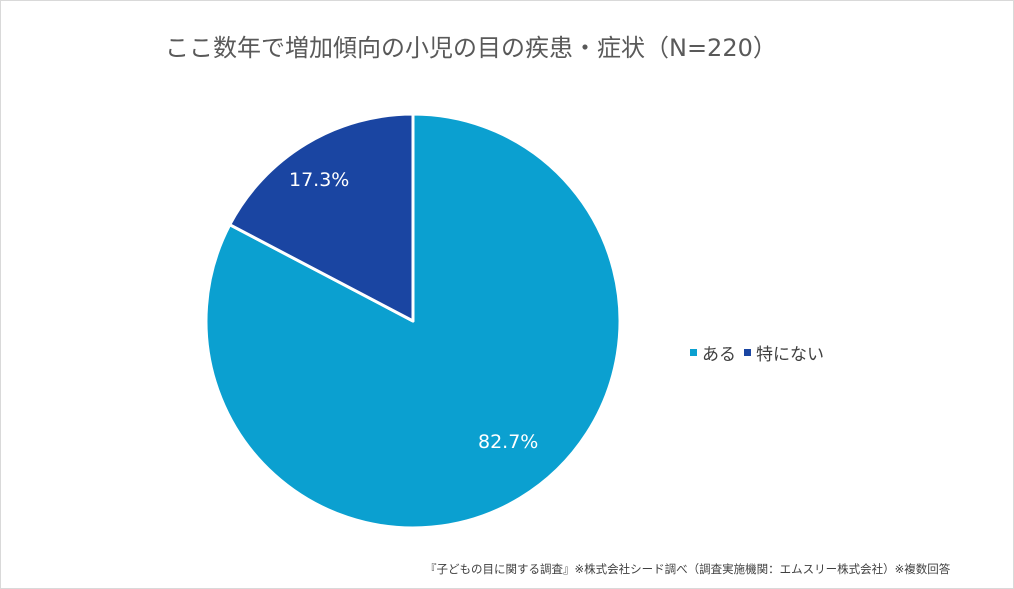  I want to click on slice-label-tokuninai: 17.3%, so click(319, 180).